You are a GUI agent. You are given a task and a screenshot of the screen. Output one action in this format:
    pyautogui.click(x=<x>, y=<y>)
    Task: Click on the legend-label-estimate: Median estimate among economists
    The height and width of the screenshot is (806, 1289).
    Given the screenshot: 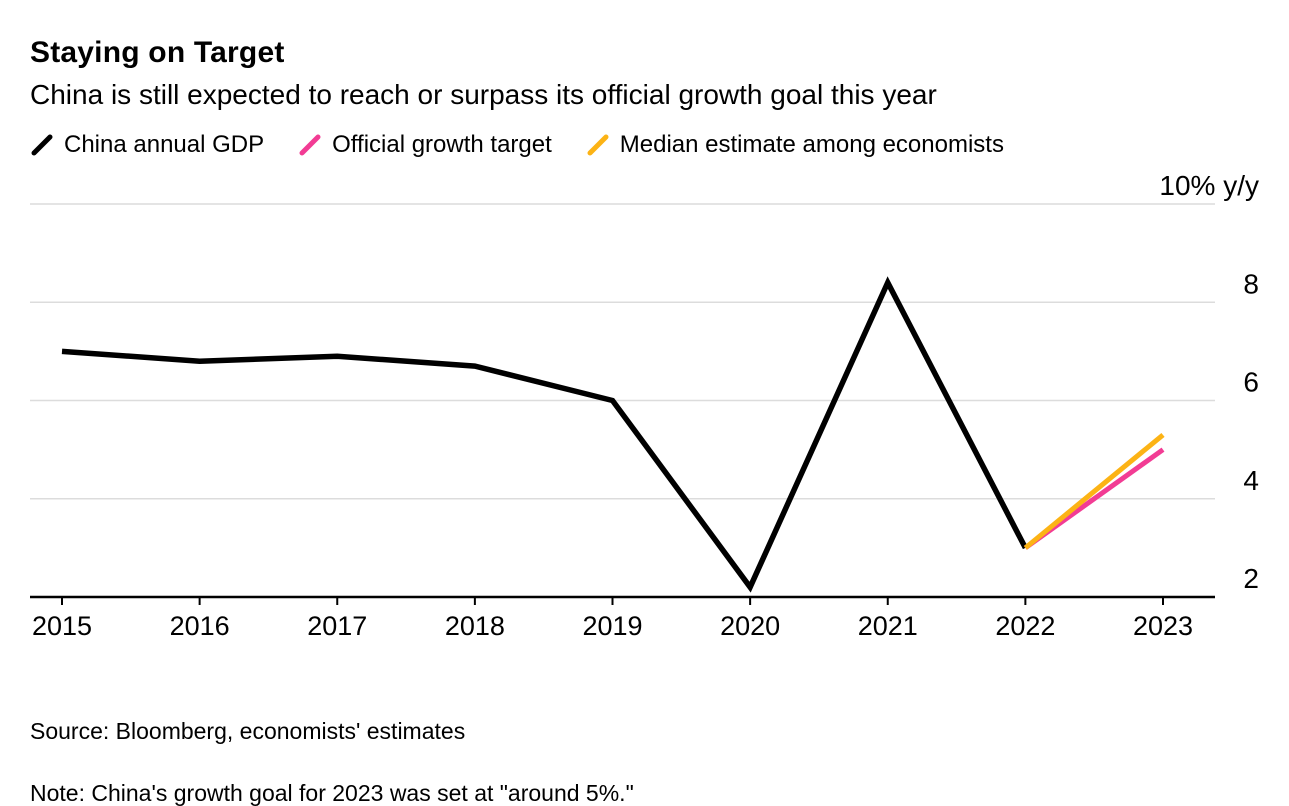 What is the action you would take?
    pyautogui.click(x=811, y=145)
    